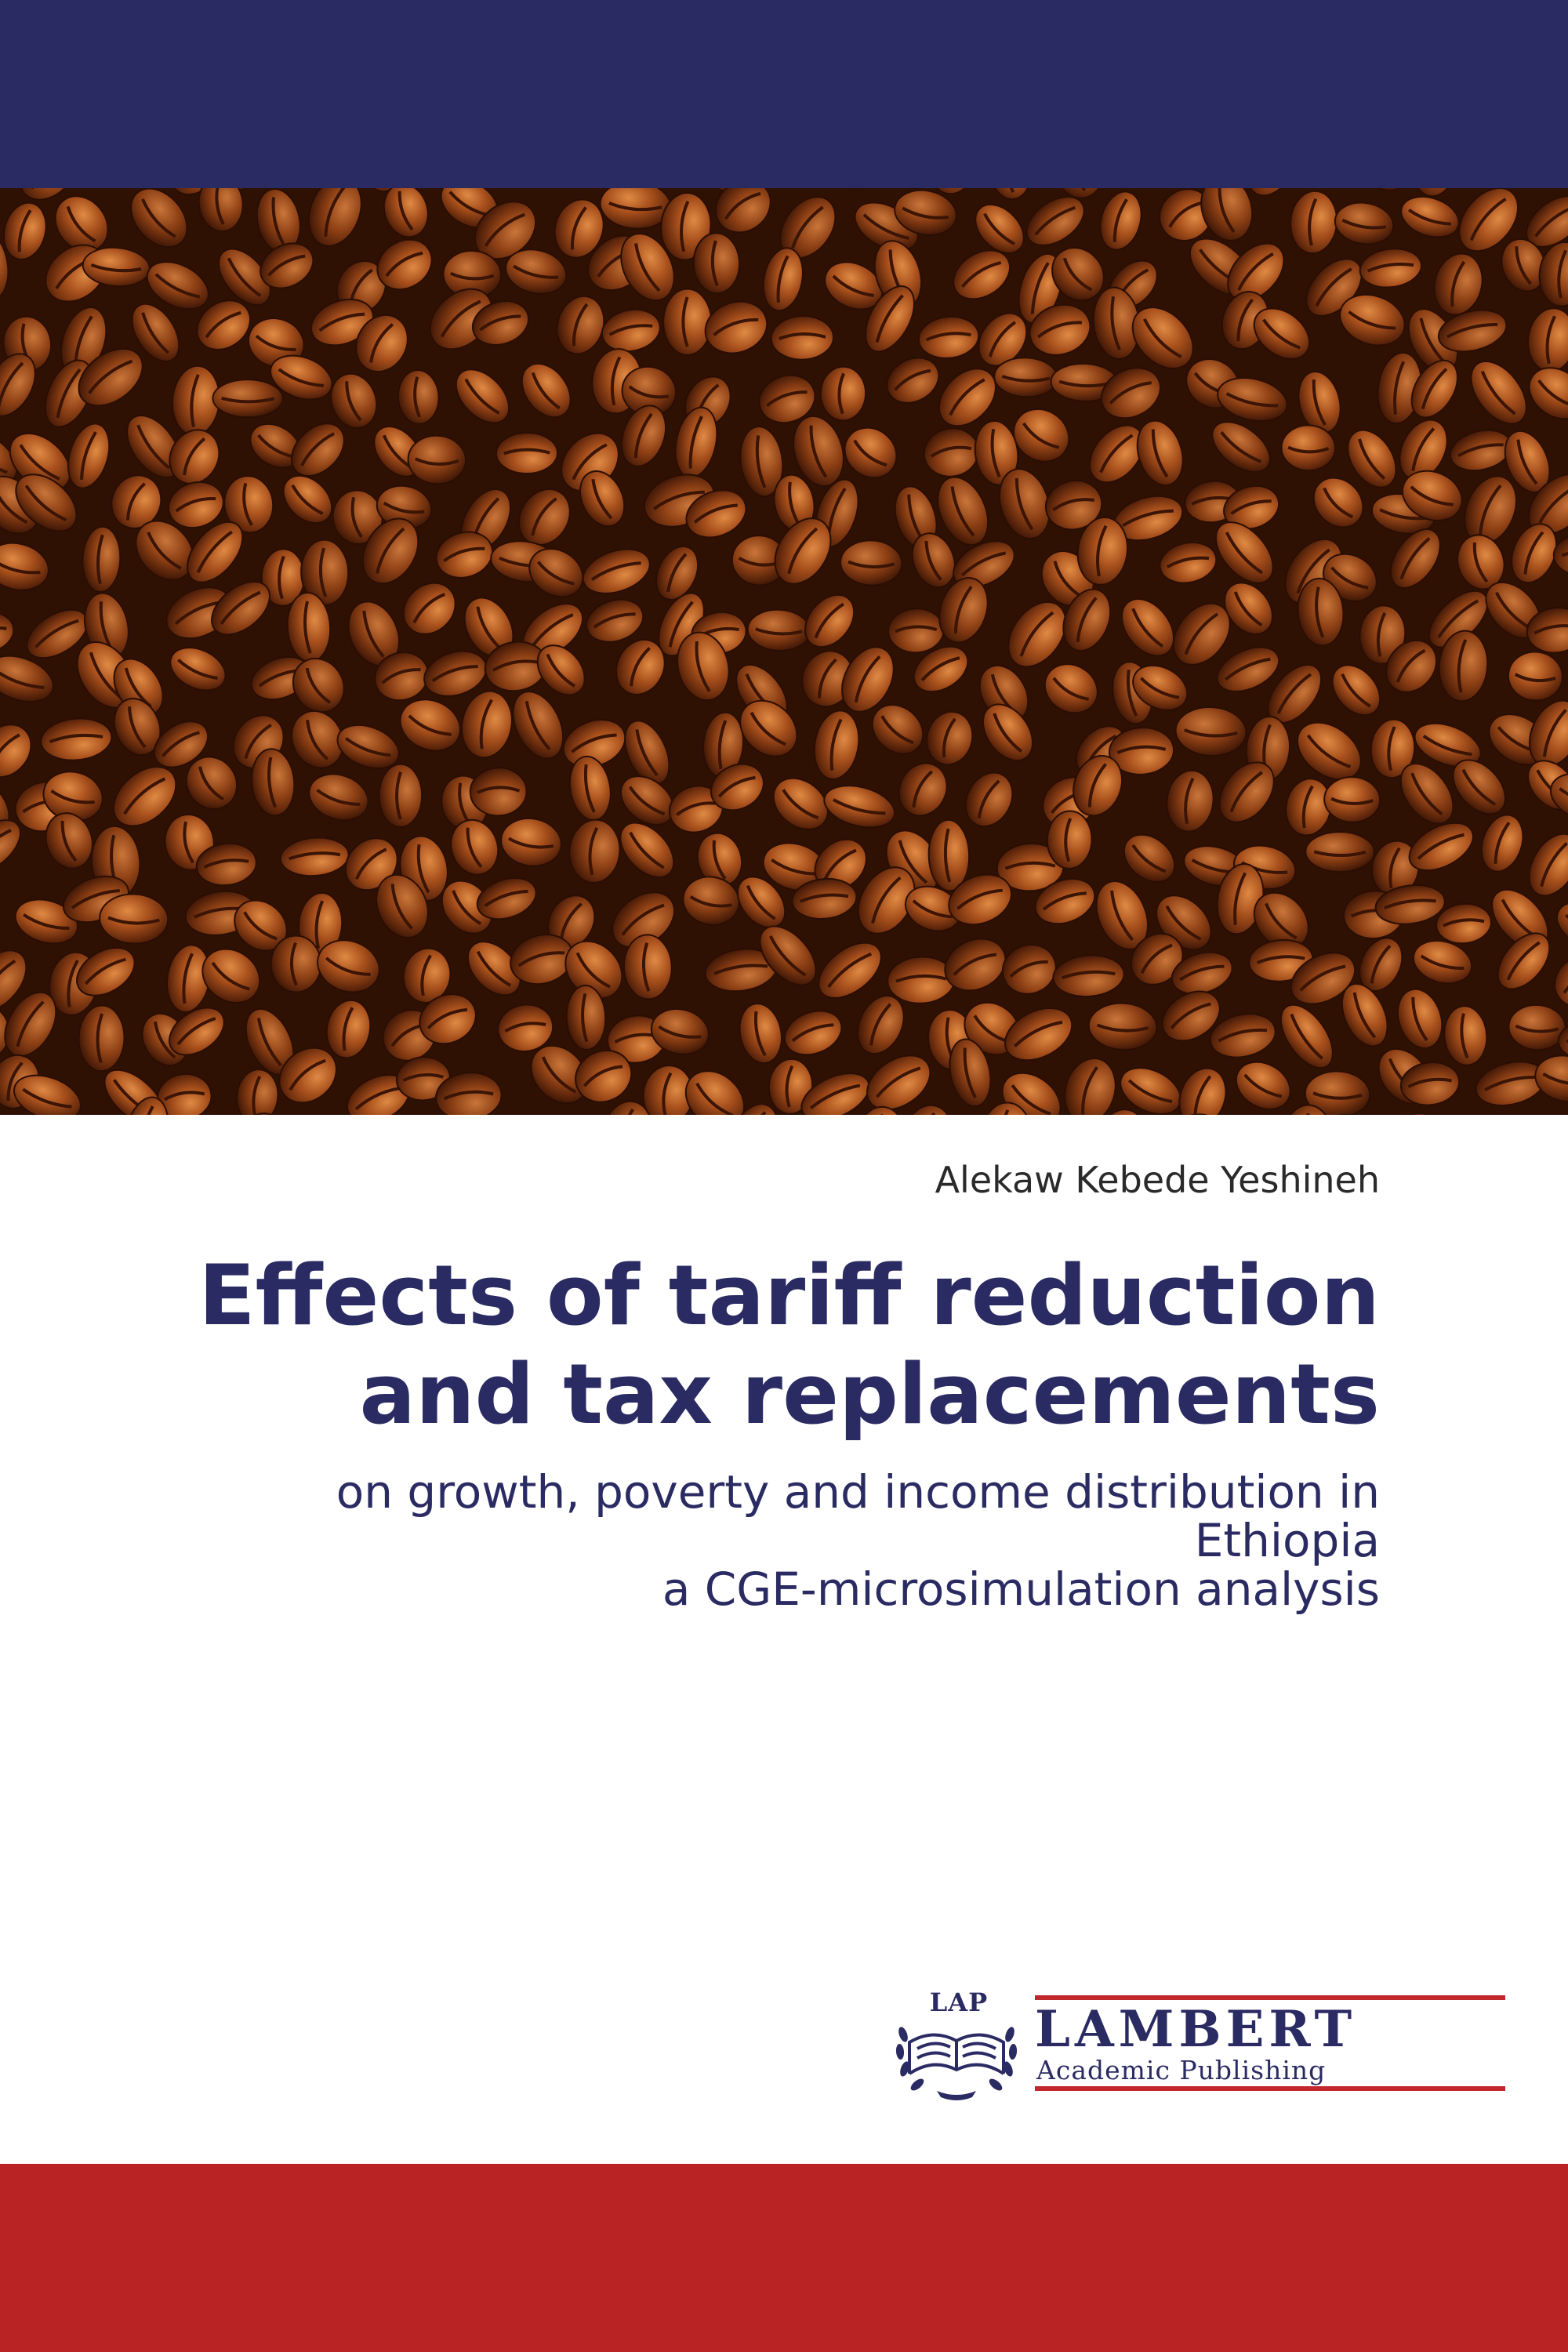 The height and width of the screenshot is (2352, 1568). I want to click on publisher-logo: LAP LAMBERT Academic Publishing, so click(1199, 2046).